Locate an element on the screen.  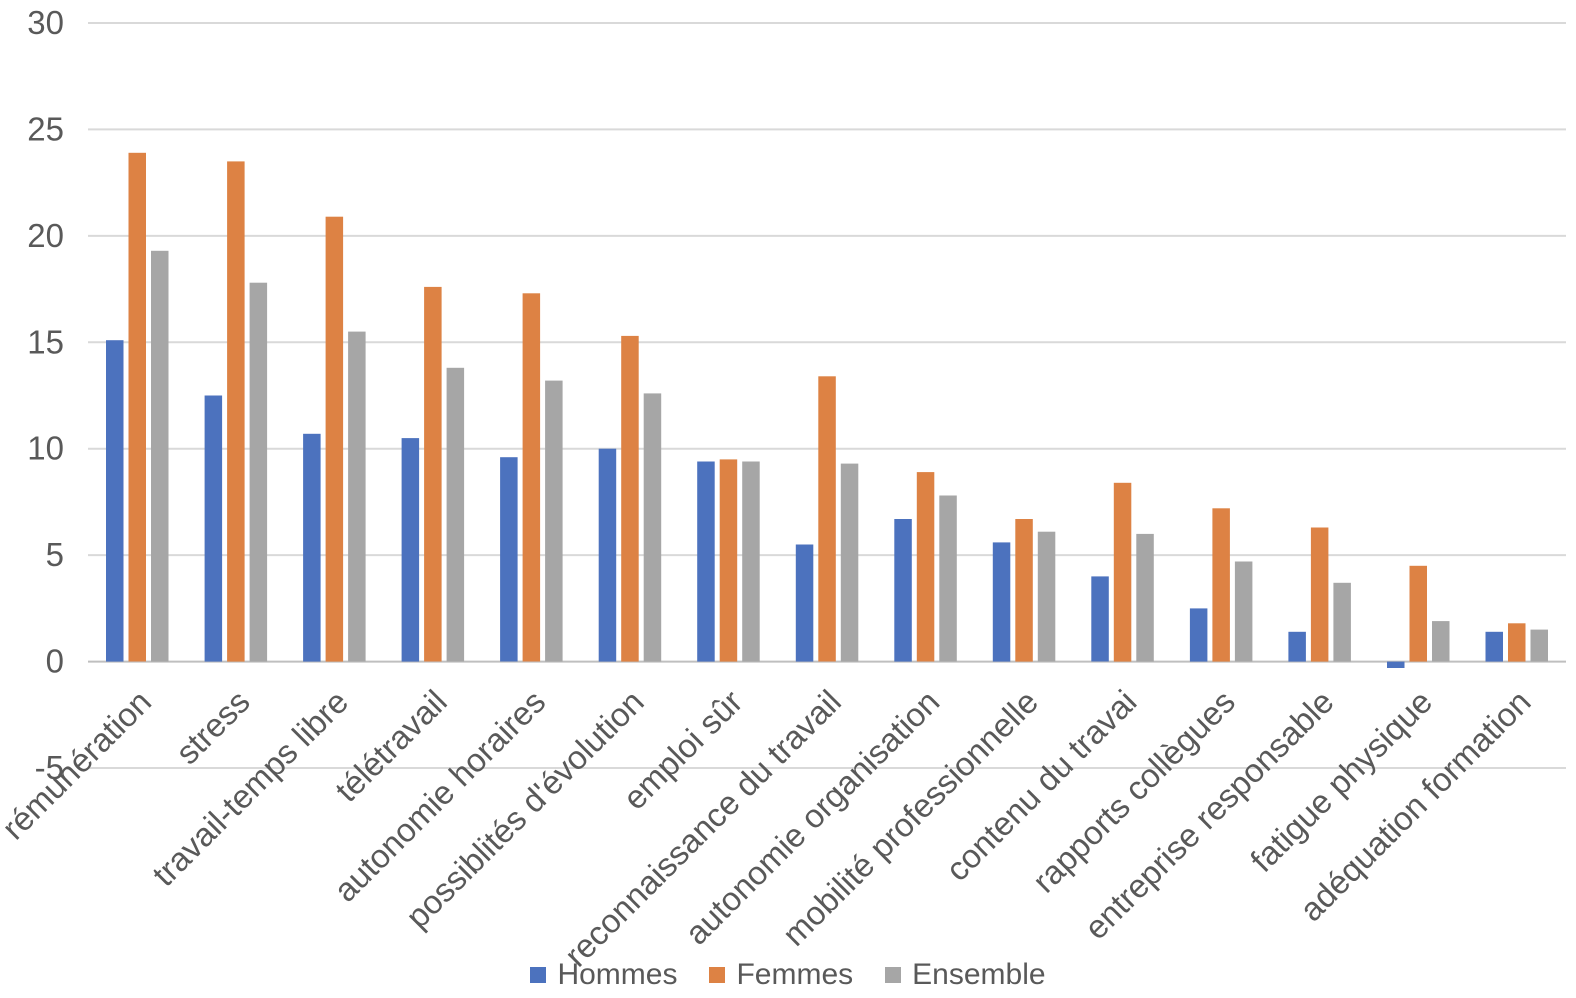
x-axis-label: fatigue physique is located at coordinates (1341, 781).